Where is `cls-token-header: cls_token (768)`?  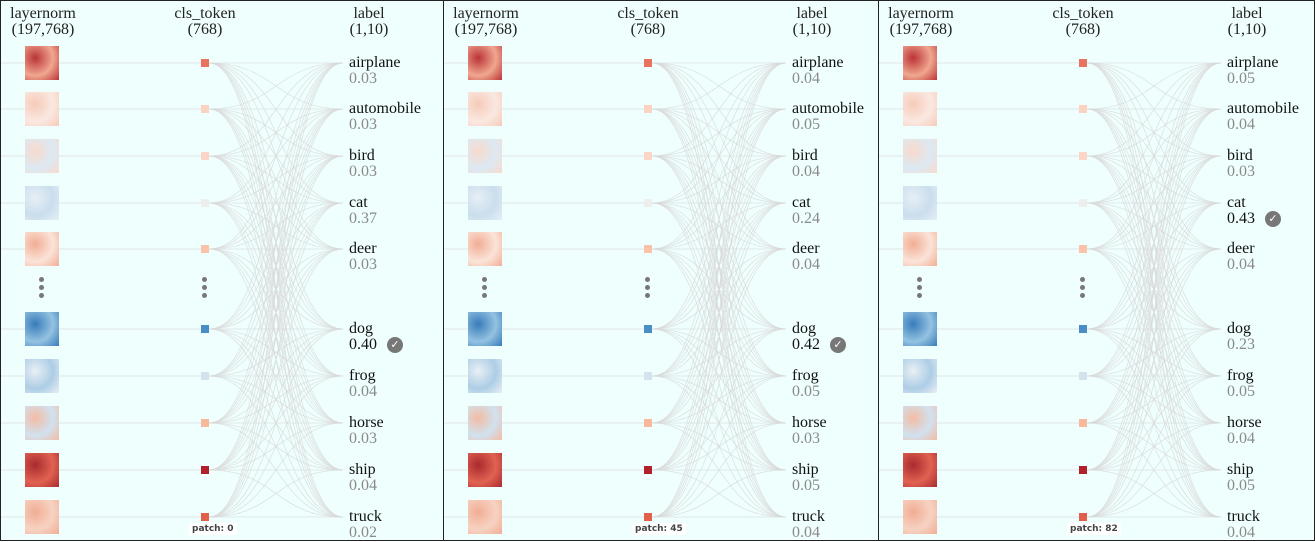
cls-token-header: cls_token (768) is located at coordinates (648, 22).